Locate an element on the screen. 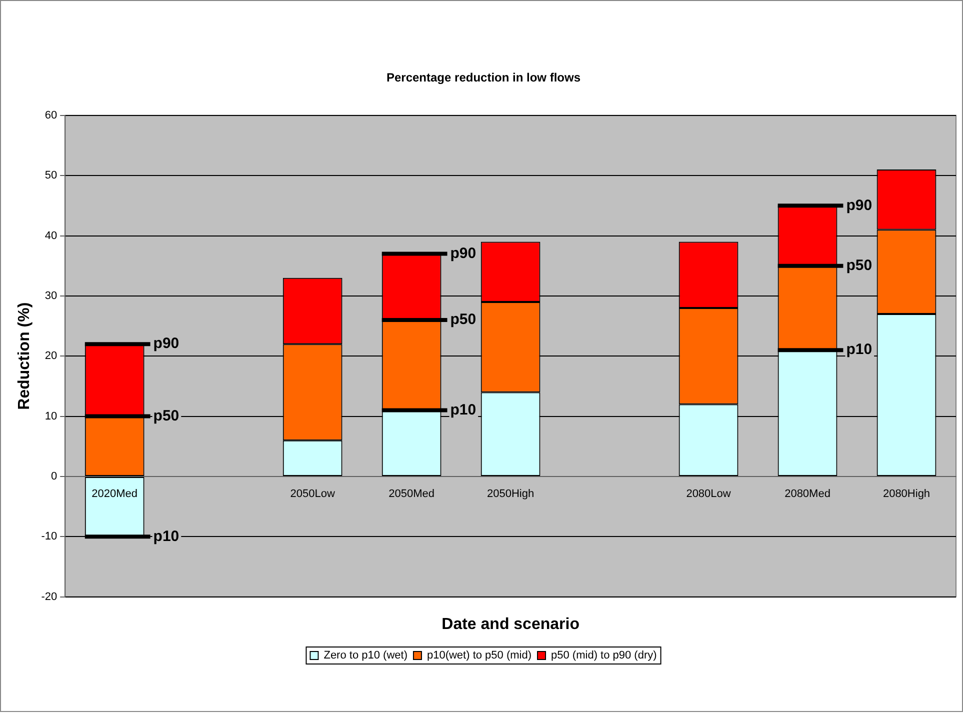 The width and height of the screenshot is (963, 722). x-axis-title: Date and scenario is located at coordinates (511, 624).